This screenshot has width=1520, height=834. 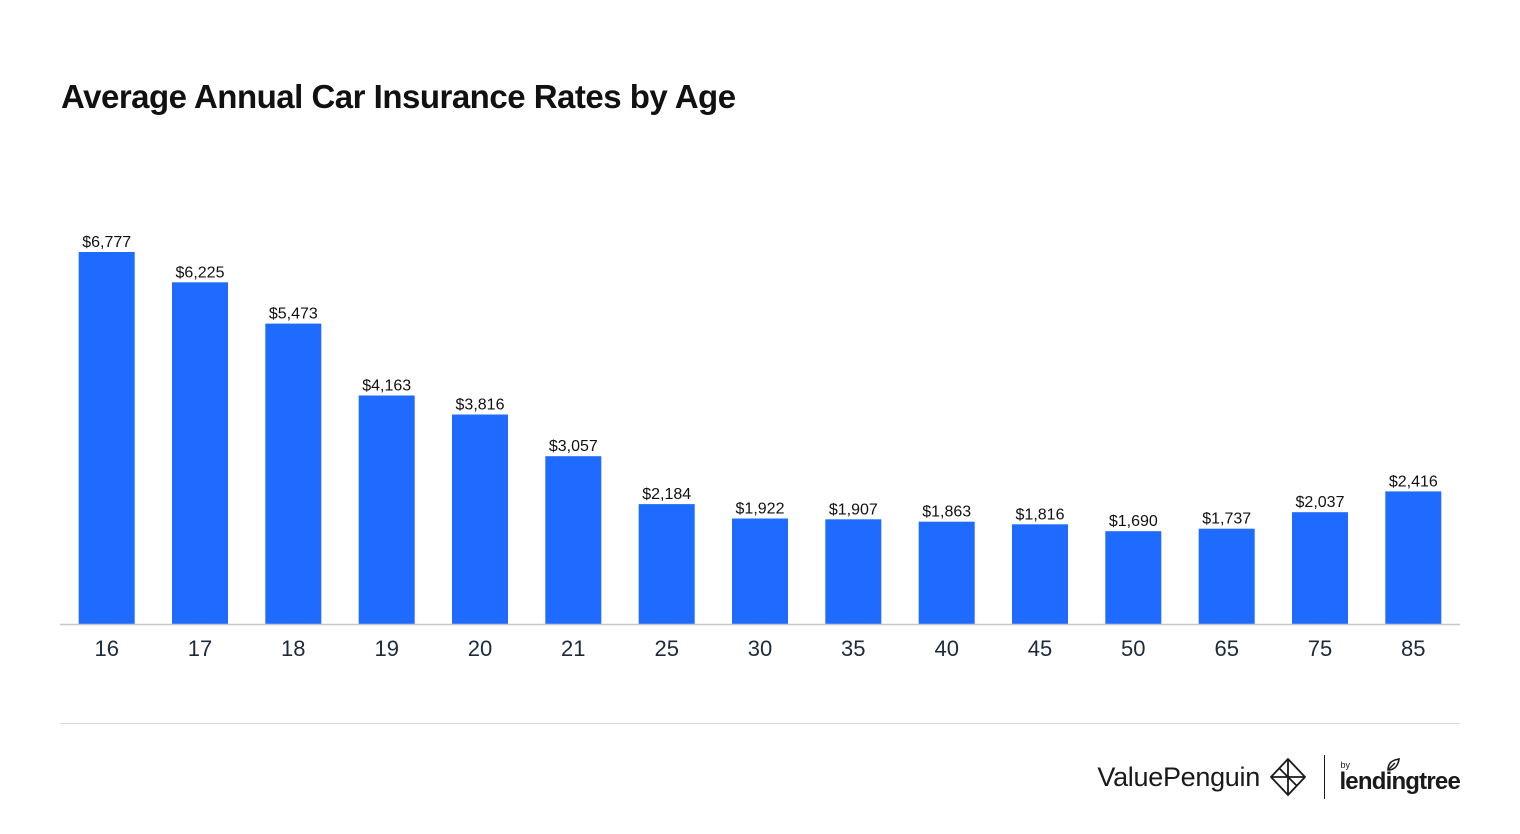 What do you see at coordinates (480, 648) in the screenshot?
I see `x-tick-label-20: 20` at bounding box center [480, 648].